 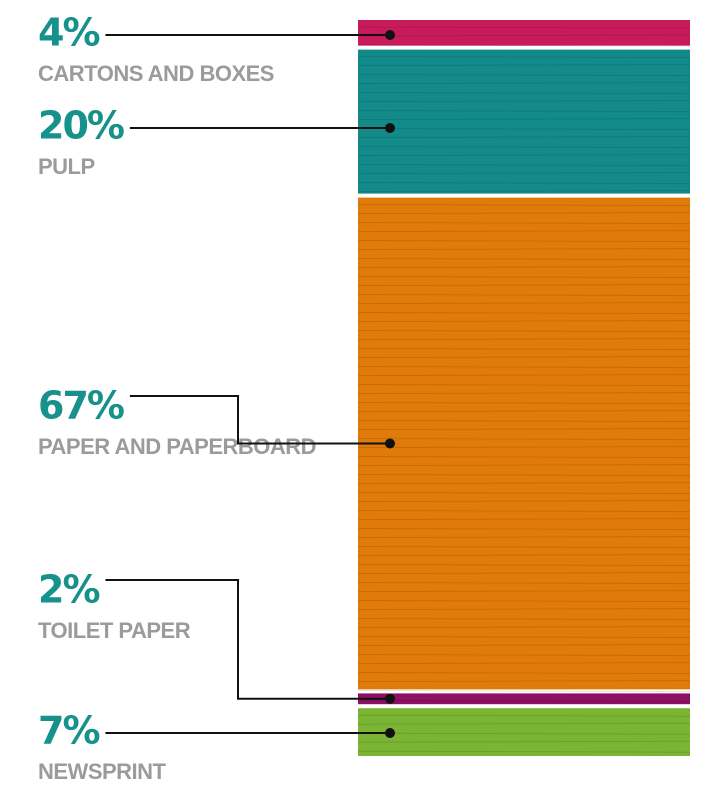 What do you see at coordinates (66, 166) in the screenshot?
I see `category-label: PULP` at bounding box center [66, 166].